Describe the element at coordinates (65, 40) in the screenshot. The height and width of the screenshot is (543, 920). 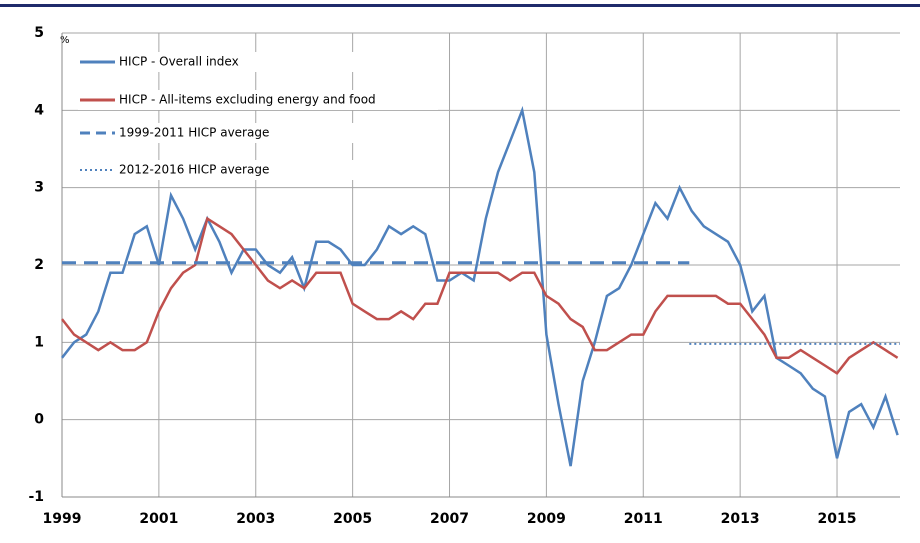
I see `y-unit: %` at that location.